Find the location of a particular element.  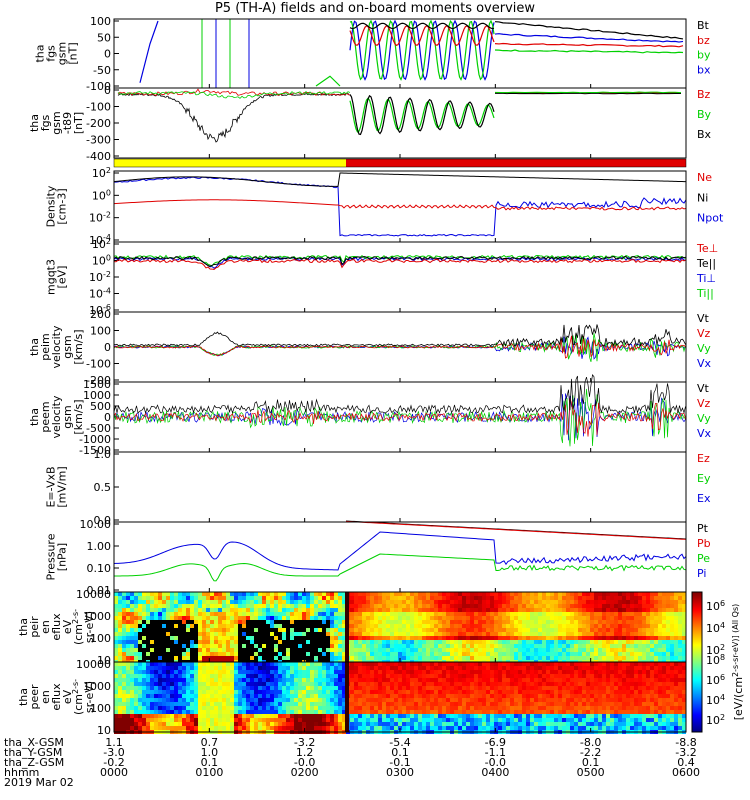

ytick-label: 102 is located at coordinates (101, 244).